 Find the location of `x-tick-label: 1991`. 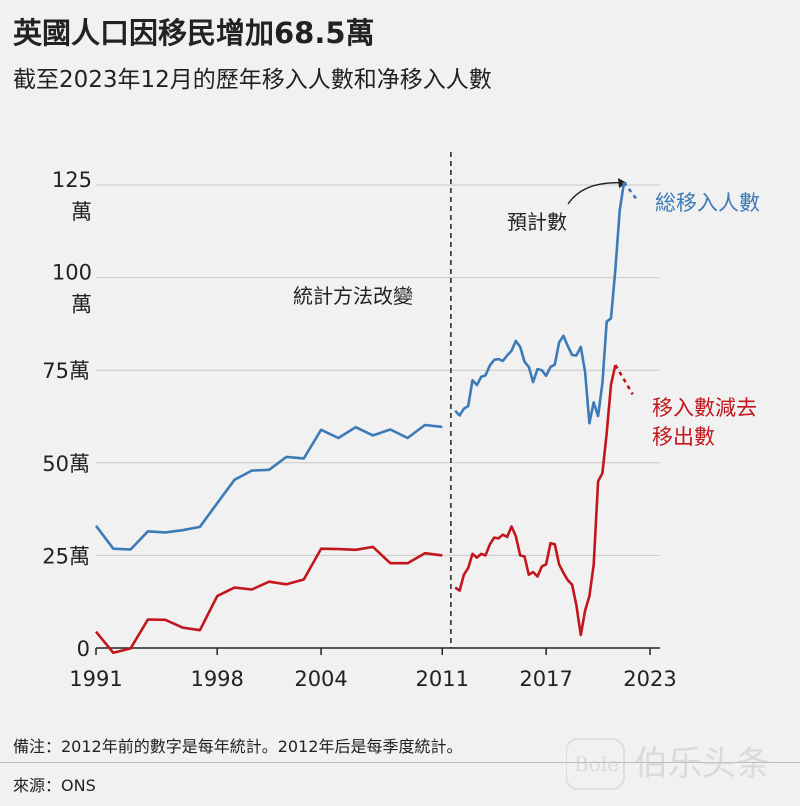

x-tick-label: 1991 is located at coordinates (95, 679).